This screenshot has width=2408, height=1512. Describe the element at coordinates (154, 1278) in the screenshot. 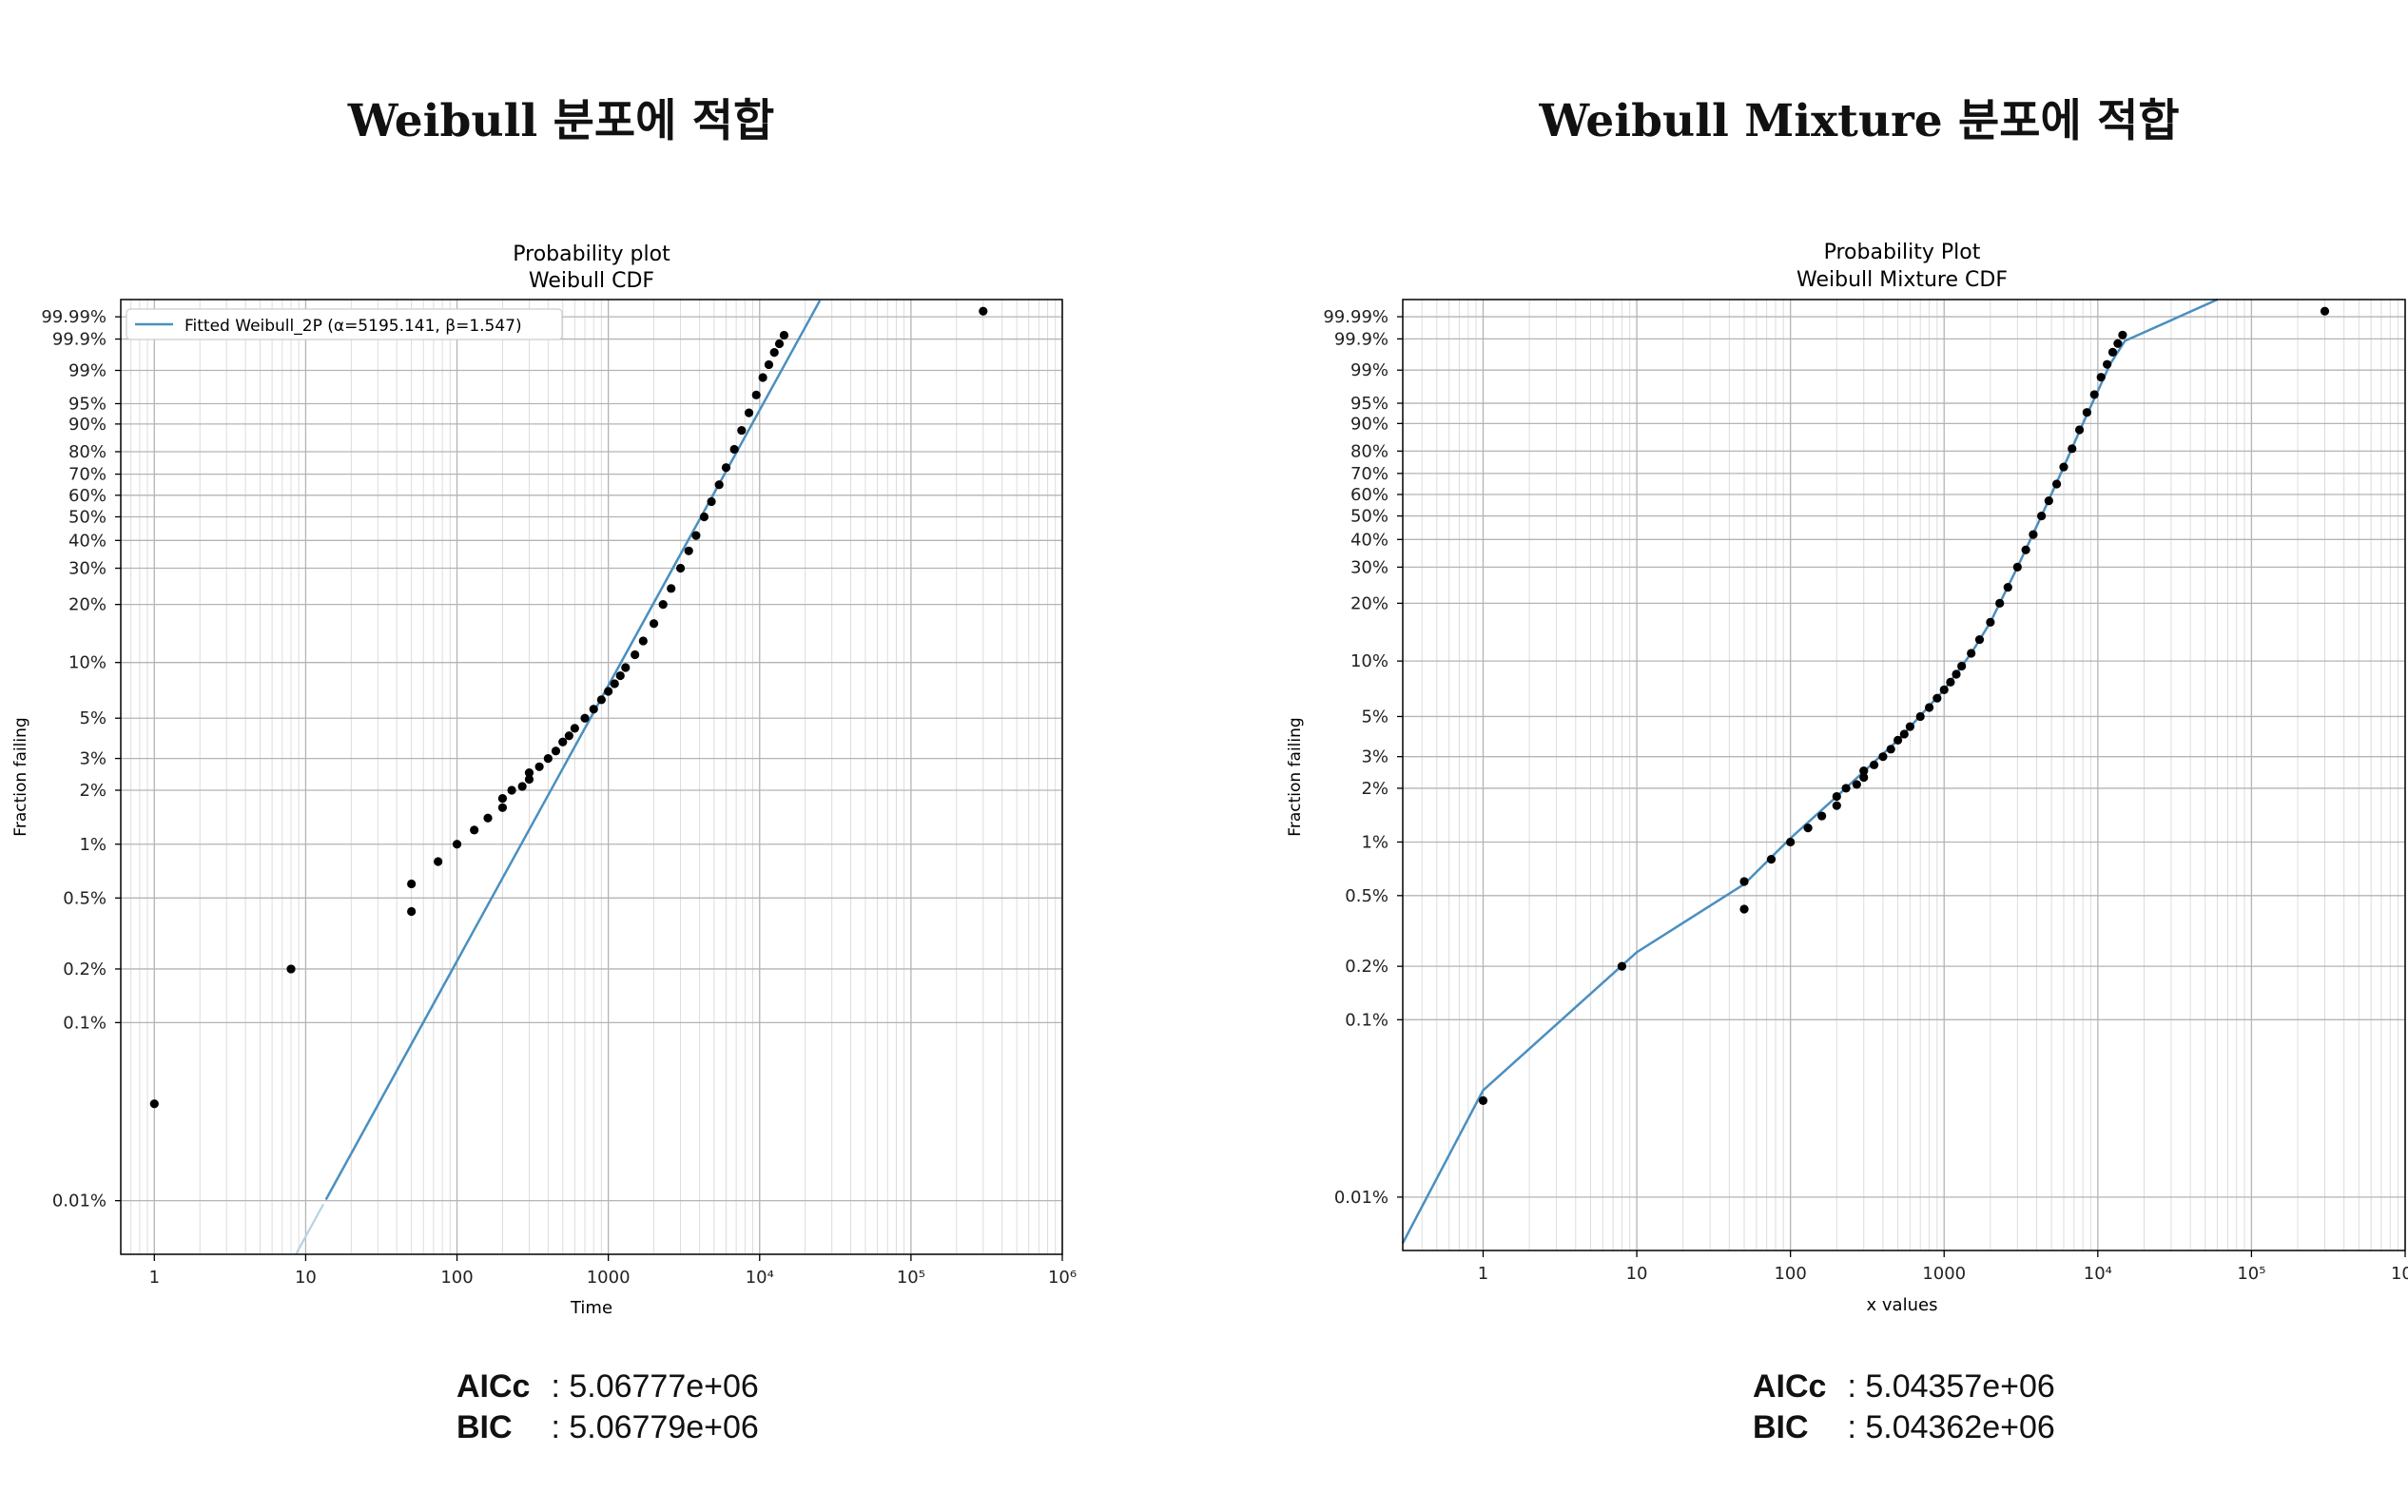

I see `left-x-tick-label: 1` at that location.